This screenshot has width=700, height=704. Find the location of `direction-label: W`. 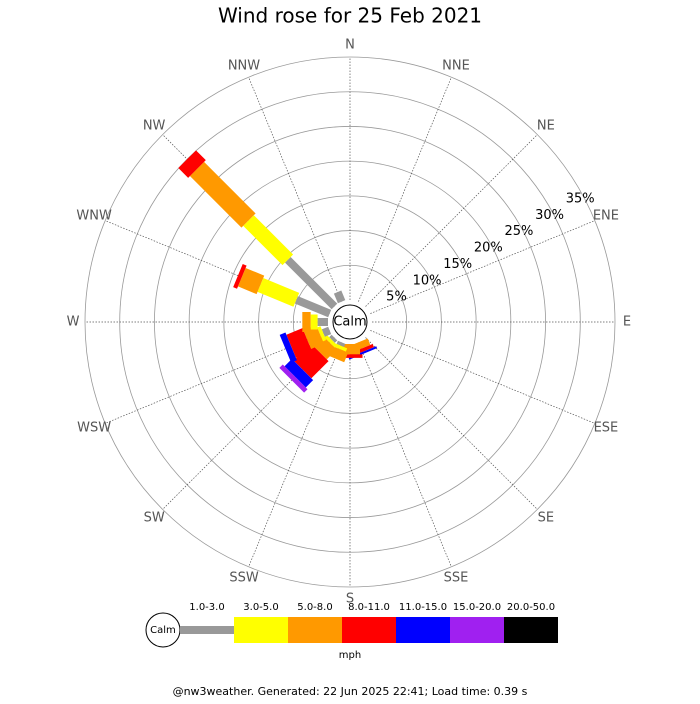

direction-label: W is located at coordinates (73, 322).